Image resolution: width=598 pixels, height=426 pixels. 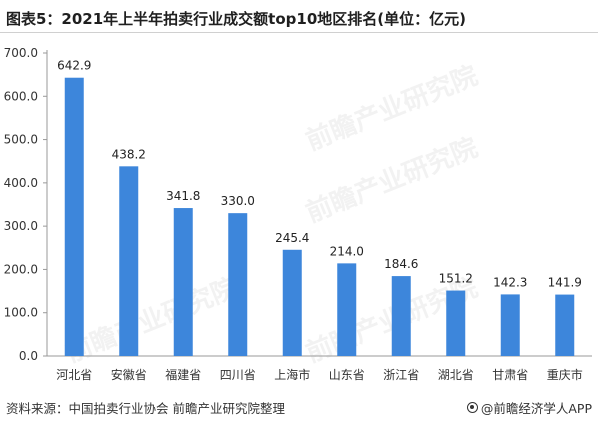 I want to click on x-tick-label: 上海市, so click(x=292, y=374).